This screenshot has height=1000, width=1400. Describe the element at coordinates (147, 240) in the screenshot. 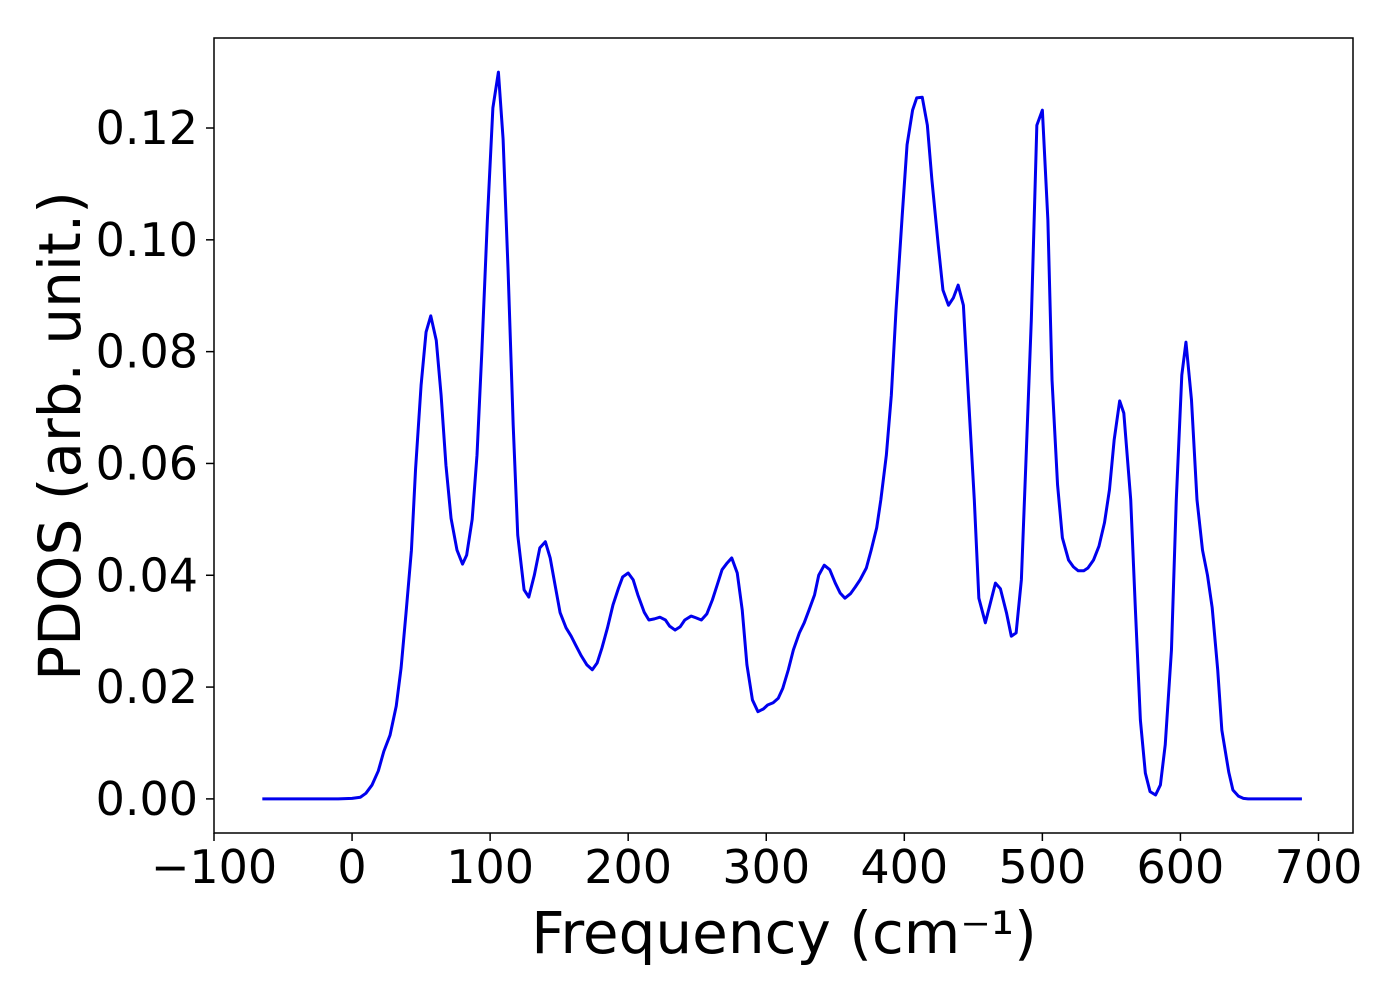

I see `y-tick-label: 0.10` at that location.